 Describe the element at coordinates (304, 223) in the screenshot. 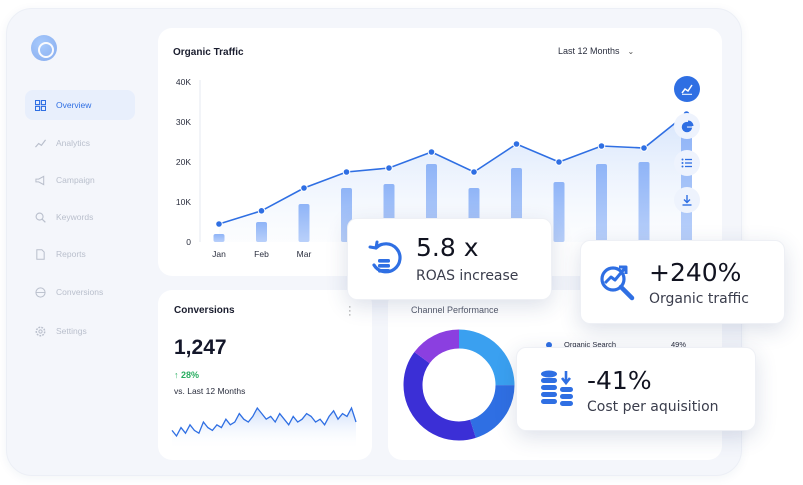

I see `bar-Mar` at that location.